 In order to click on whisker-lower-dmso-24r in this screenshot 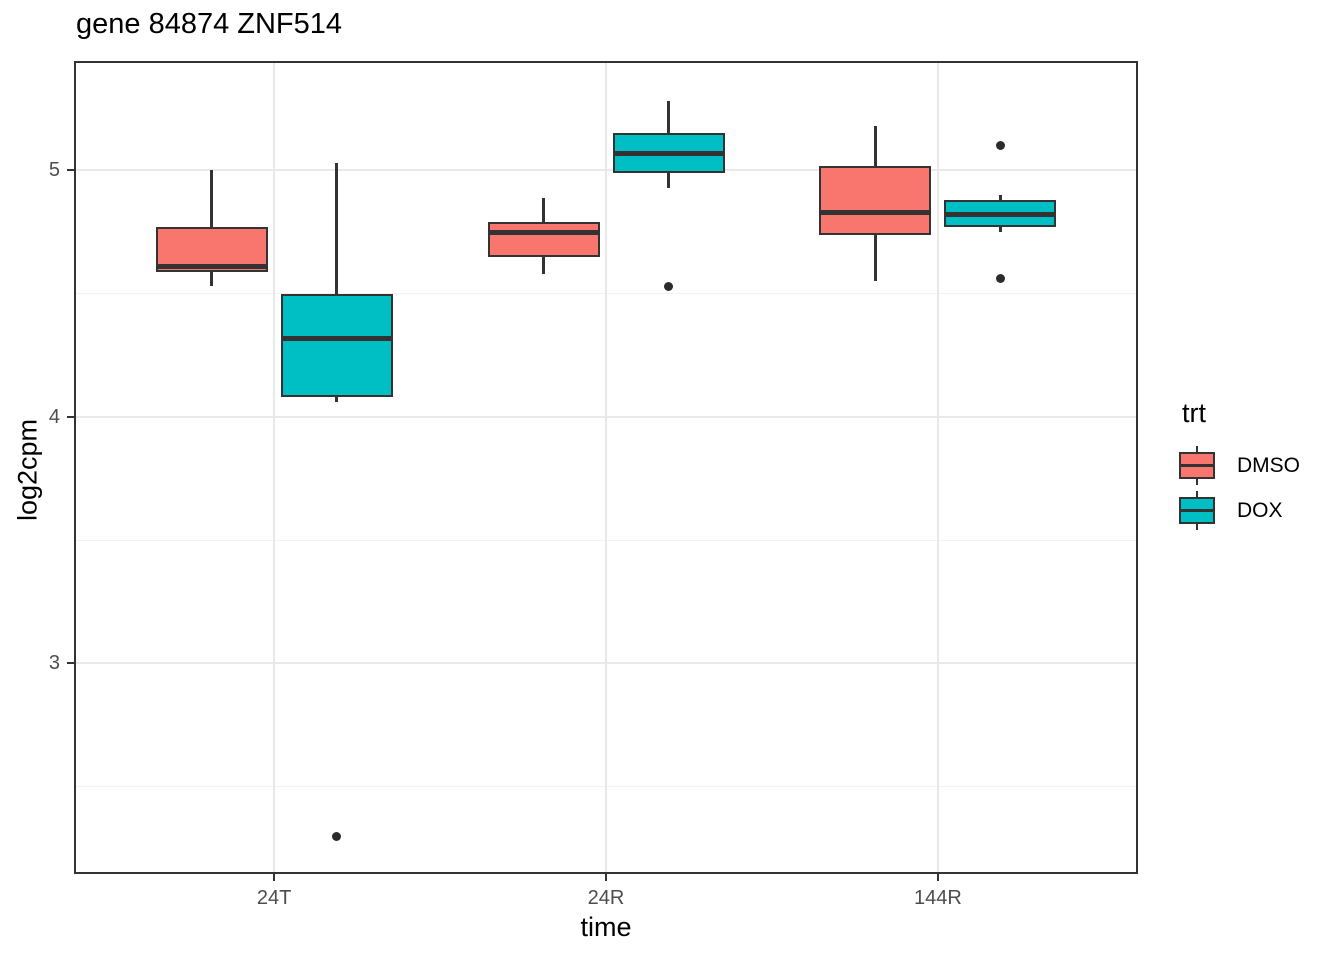, I will do `click(543, 265)`.